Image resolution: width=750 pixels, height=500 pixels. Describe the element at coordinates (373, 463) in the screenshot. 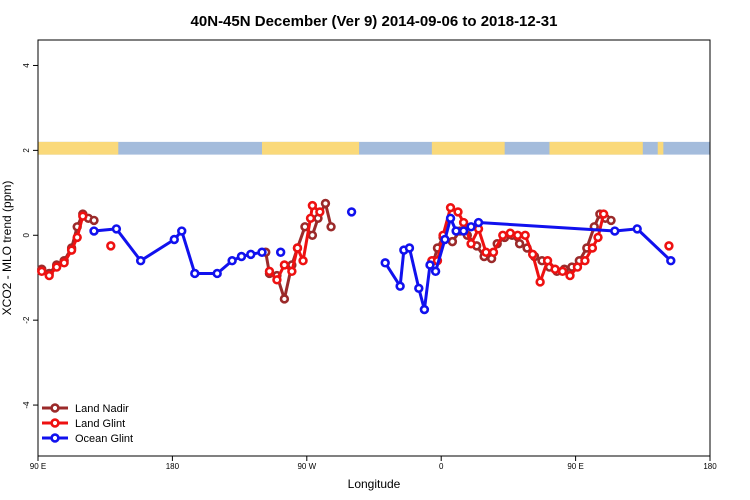

I see `x-axis: 90 E 180 90 W 0 90 E 180` at that location.